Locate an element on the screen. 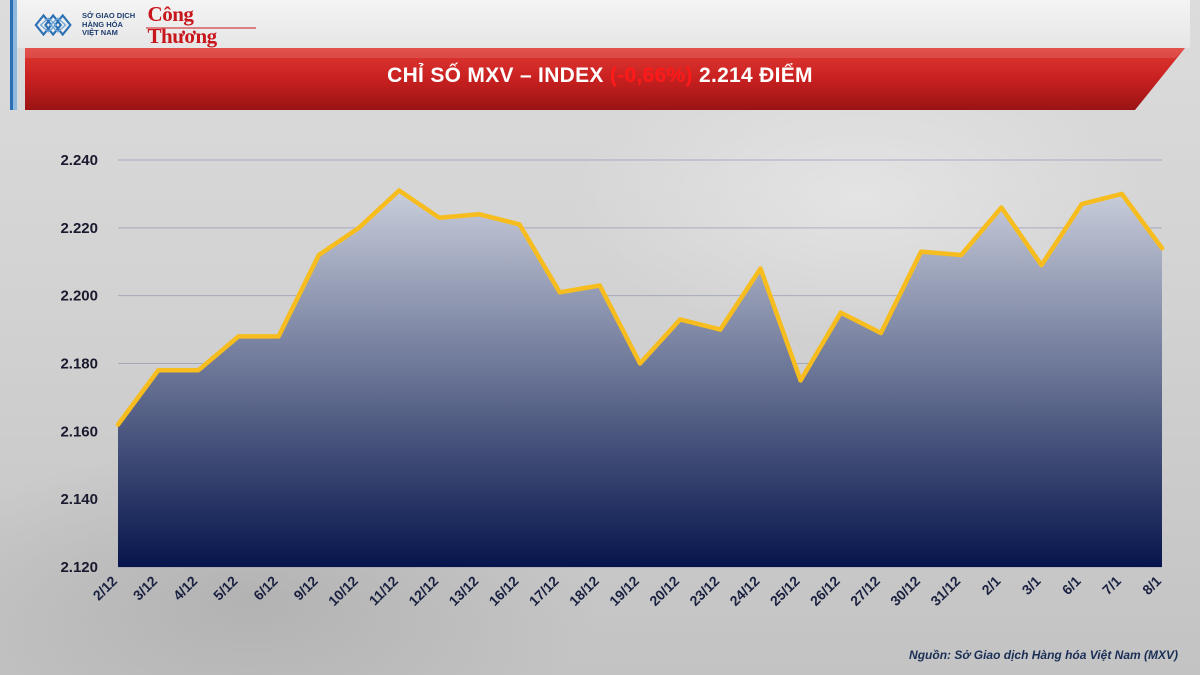 This screenshot has width=1200, height=675. x-tick-label: 13/12 is located at coordinates (463, 591).